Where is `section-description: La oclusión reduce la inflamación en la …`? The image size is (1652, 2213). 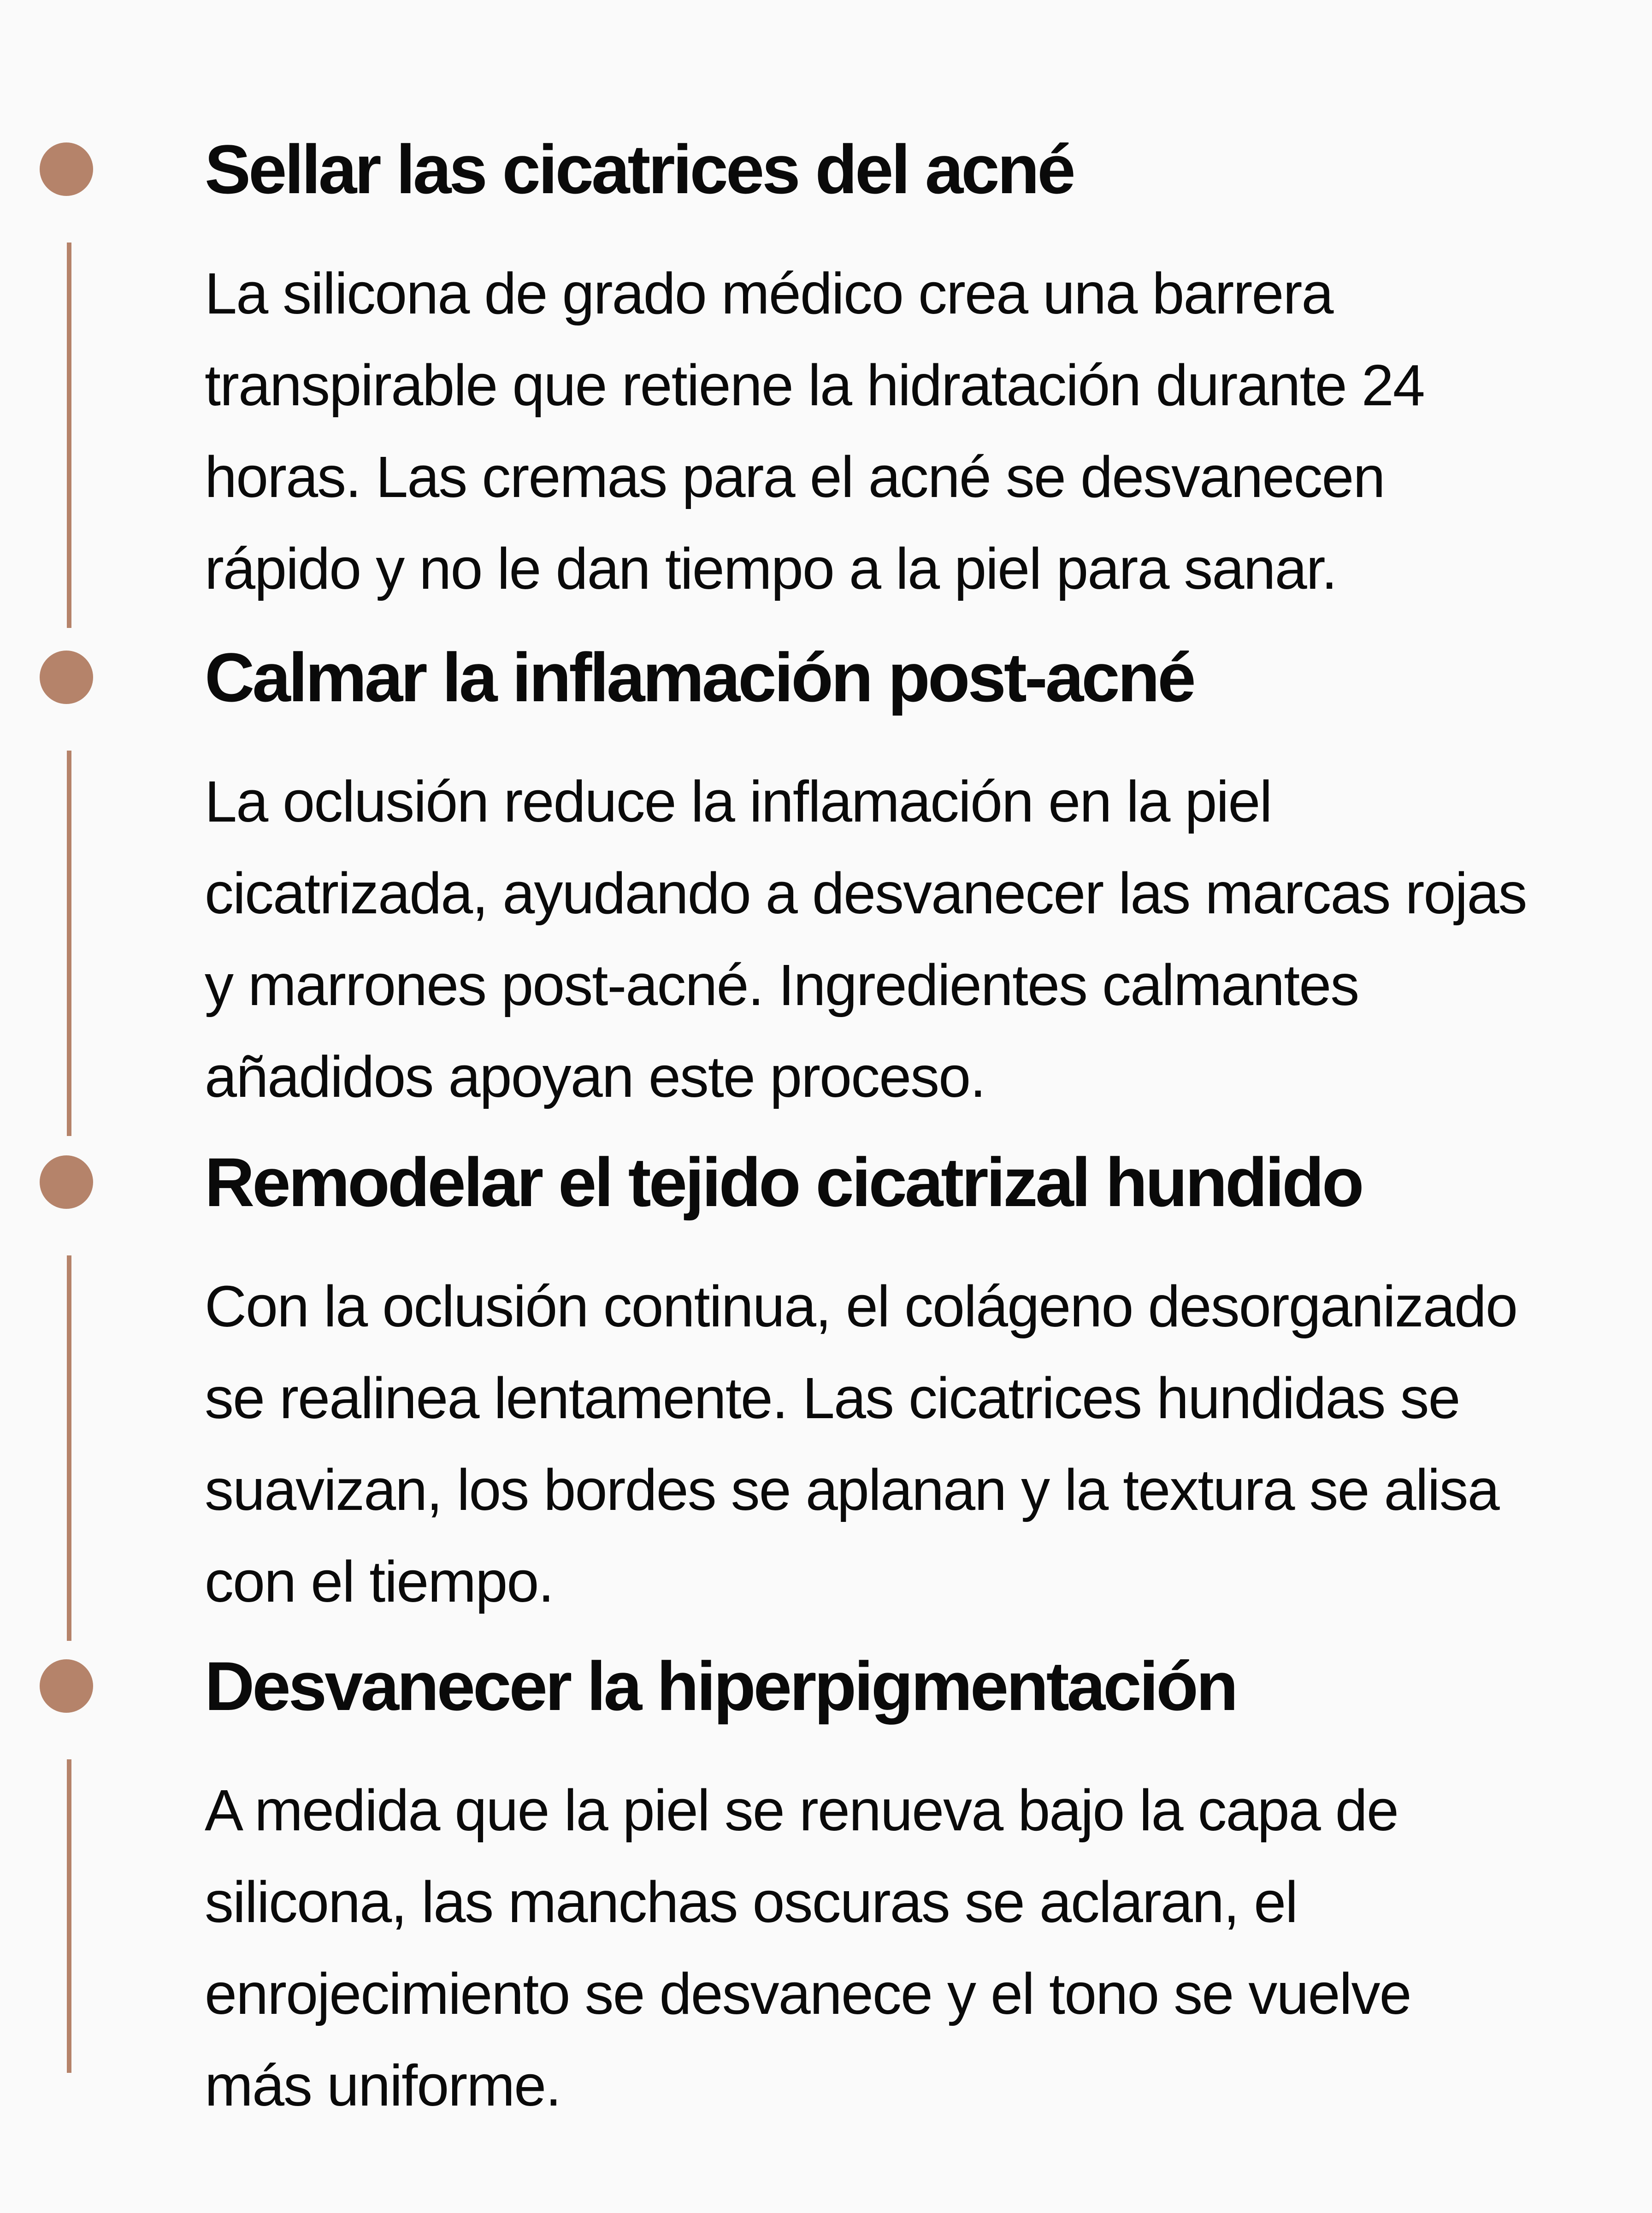 section-description: La oclusión reduce la inflamación en la … is located at coordinates (866, 939).